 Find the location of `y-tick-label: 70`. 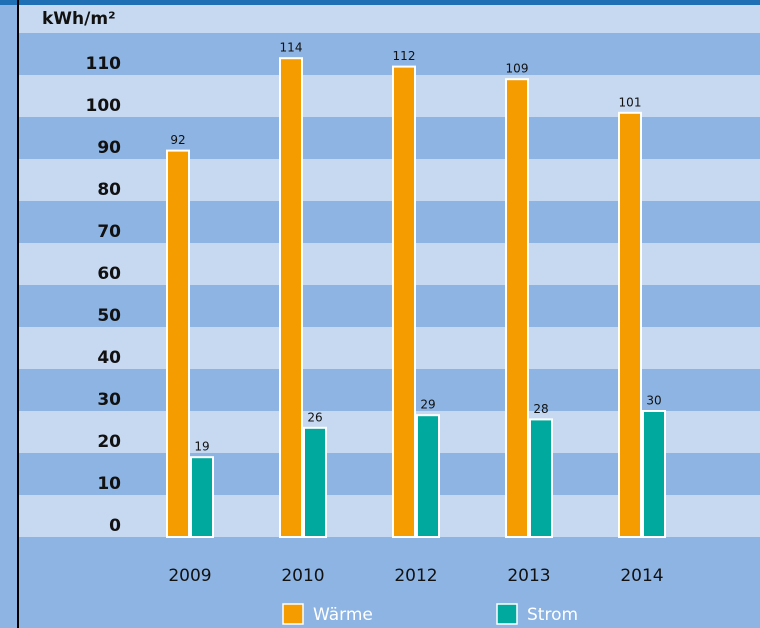

y-tick-label: 70 is located at coordinates (109, 232).